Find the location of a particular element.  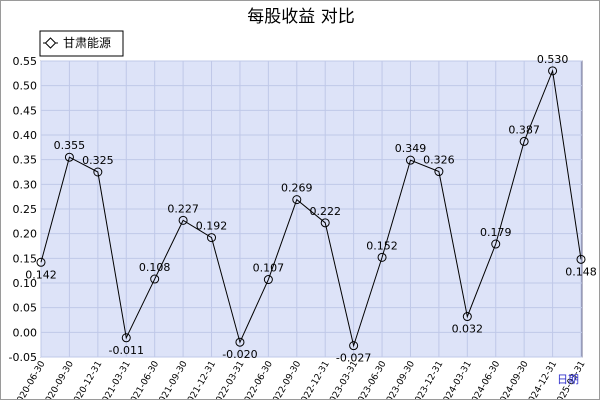

y-tick-label: 0.30 is located at coordinates (25, 184).